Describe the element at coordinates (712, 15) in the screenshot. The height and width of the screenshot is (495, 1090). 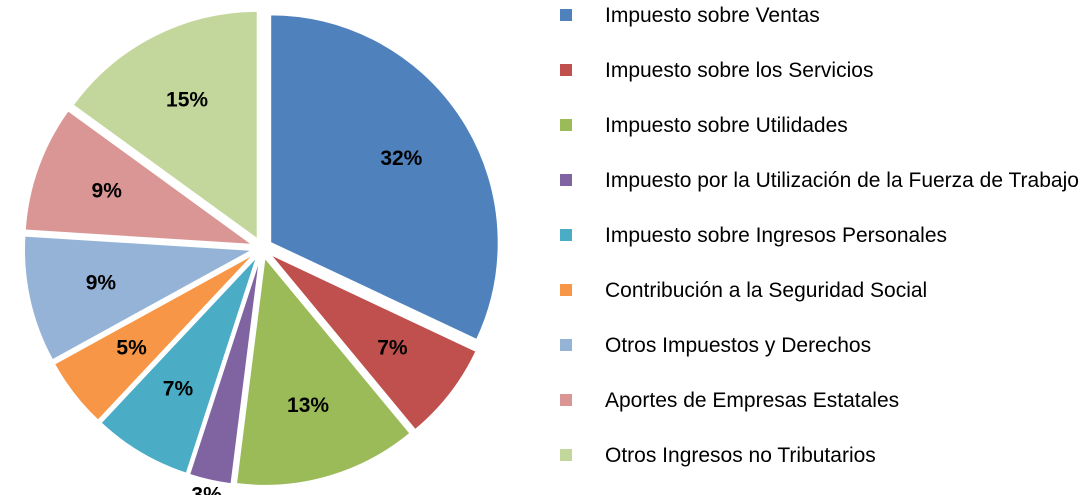
I see `legend-label: Impuesto sobre Ventas` at that location.